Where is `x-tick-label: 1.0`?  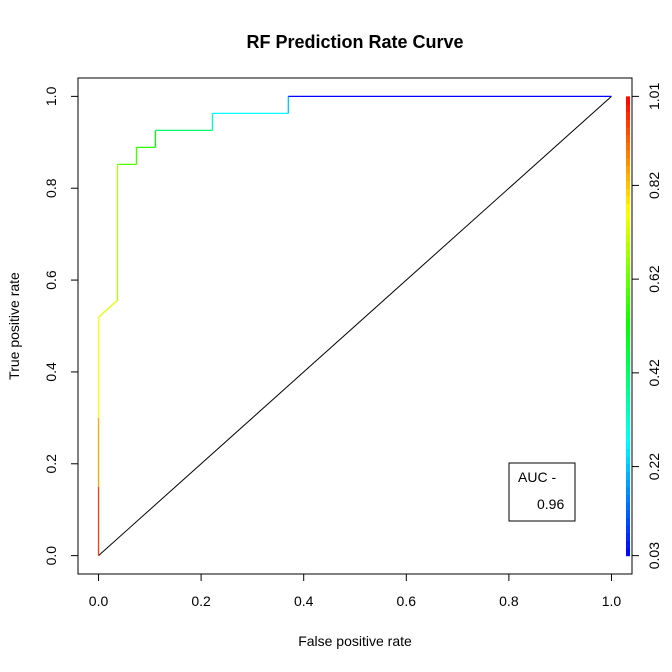
x-tick-label: 1.0 is located at coordinates (612, 601).